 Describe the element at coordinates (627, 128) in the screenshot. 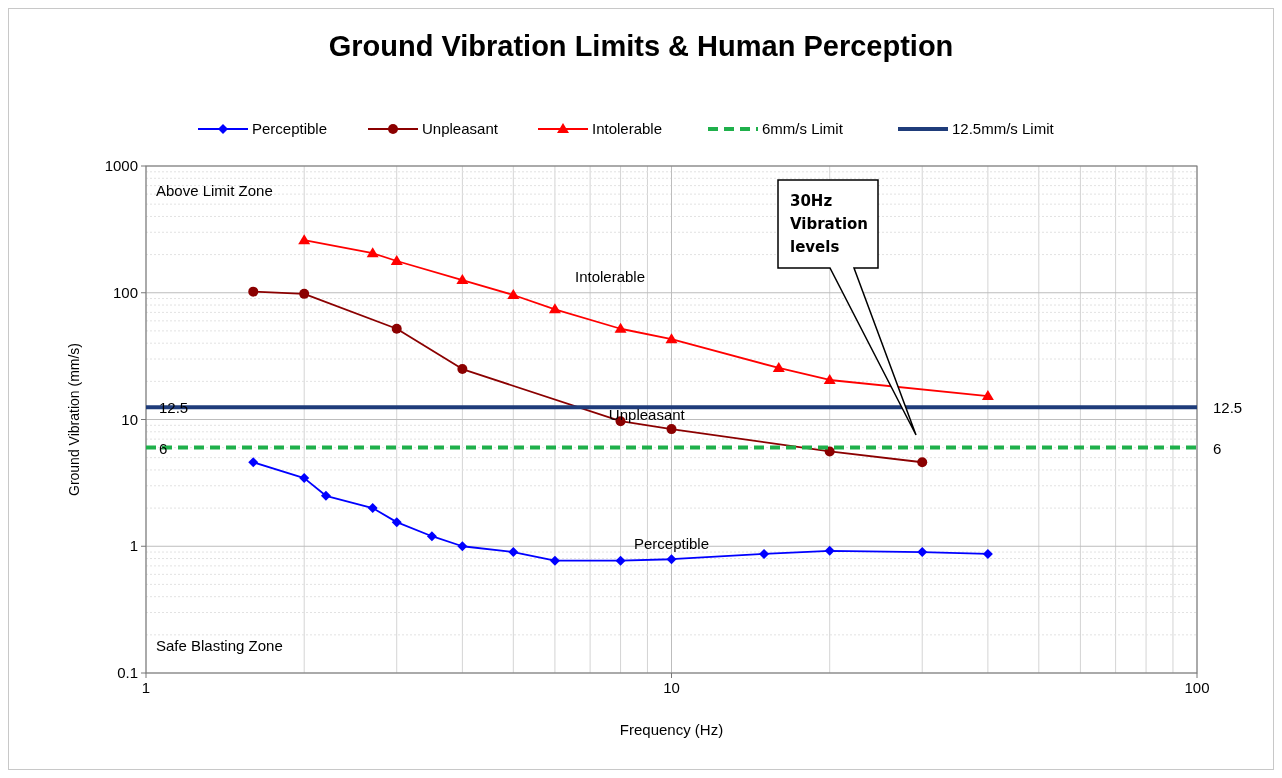

I see `legend-label: Intolerable` at that location.